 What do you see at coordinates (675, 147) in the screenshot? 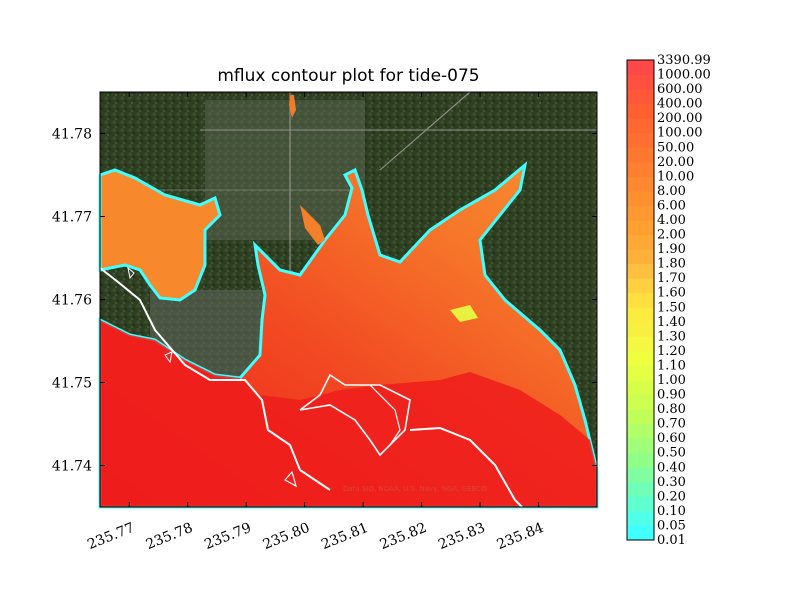
I see `colorbar-level-label: 50.00` at bounding box center [675, 147].